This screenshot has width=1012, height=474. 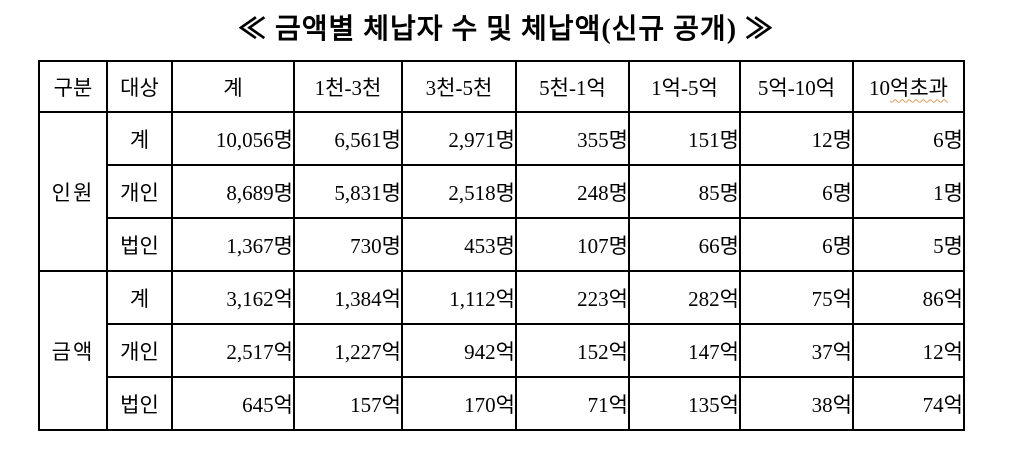 I want to click on table-row-amount-corporate: 법인 645억 157억 170억 71억 135억 38억 74억, so click(x=502, y=403).